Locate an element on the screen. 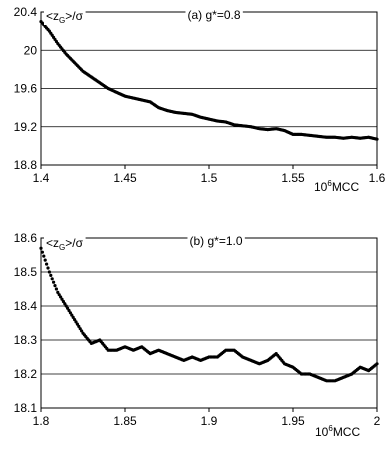 This screenshot has width=385, height=456. chart-a-xtick-label: 1.45 is located at coordinates (125, 178).